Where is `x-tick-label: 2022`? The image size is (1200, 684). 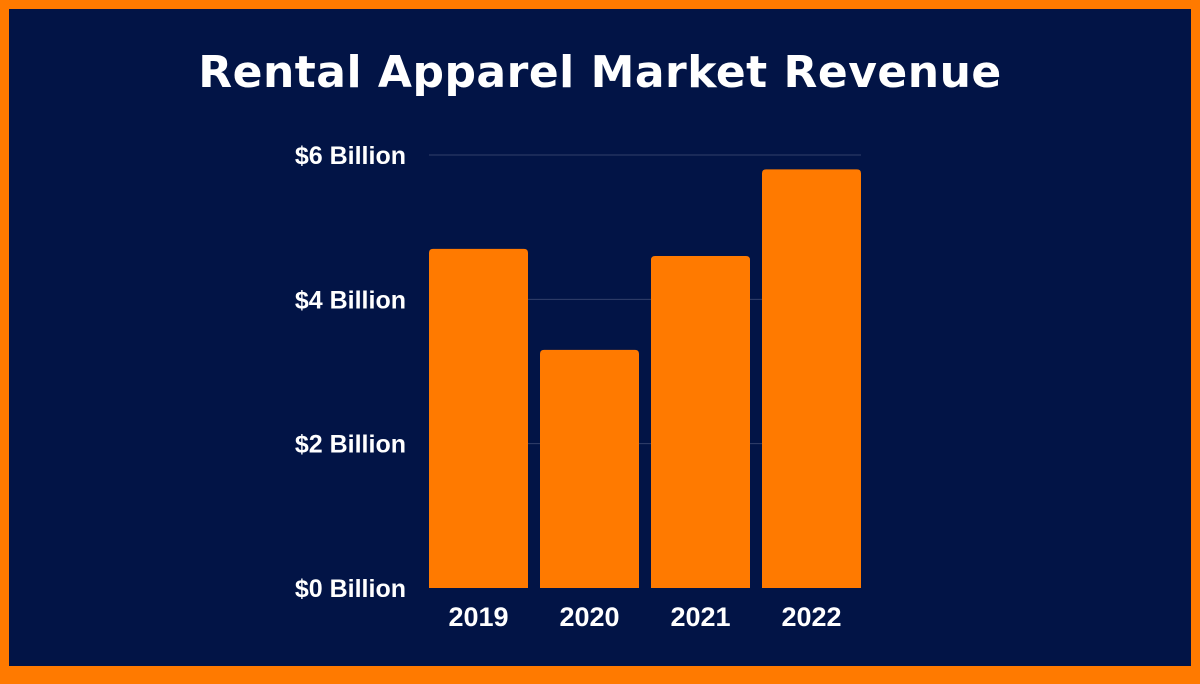
x-tick-label: 2022 is located at coordinates (811, 617).